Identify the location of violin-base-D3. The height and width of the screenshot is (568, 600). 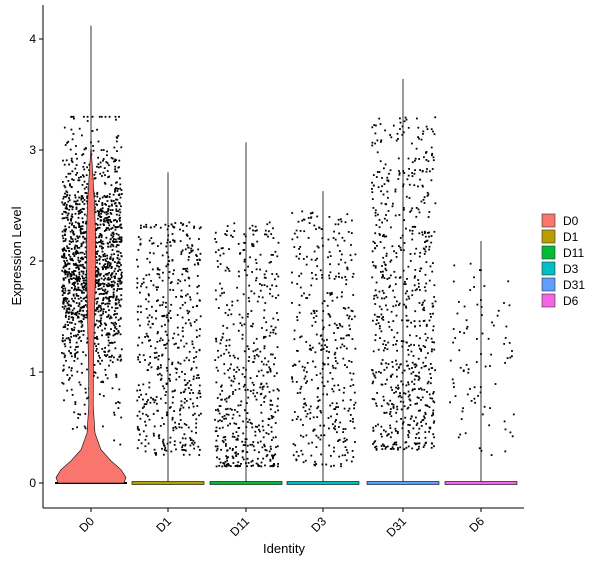
(323, 483).